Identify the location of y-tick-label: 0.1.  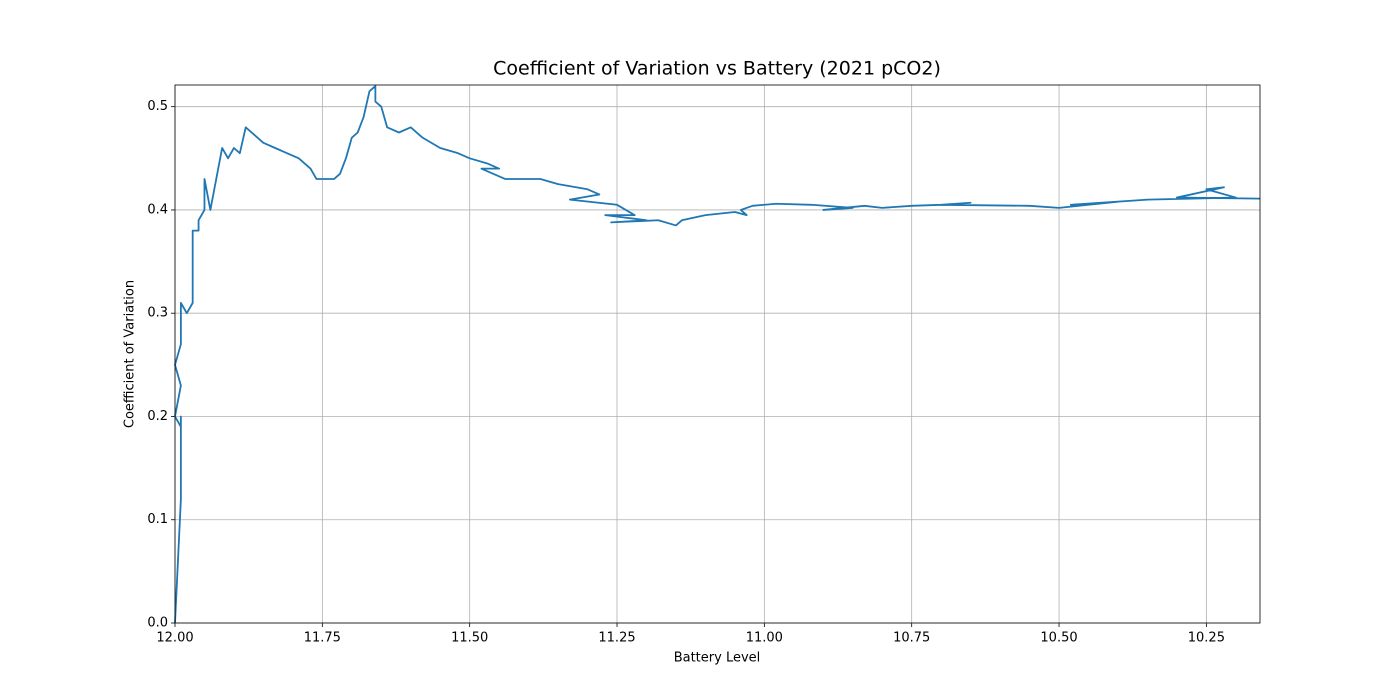
(157, 519).